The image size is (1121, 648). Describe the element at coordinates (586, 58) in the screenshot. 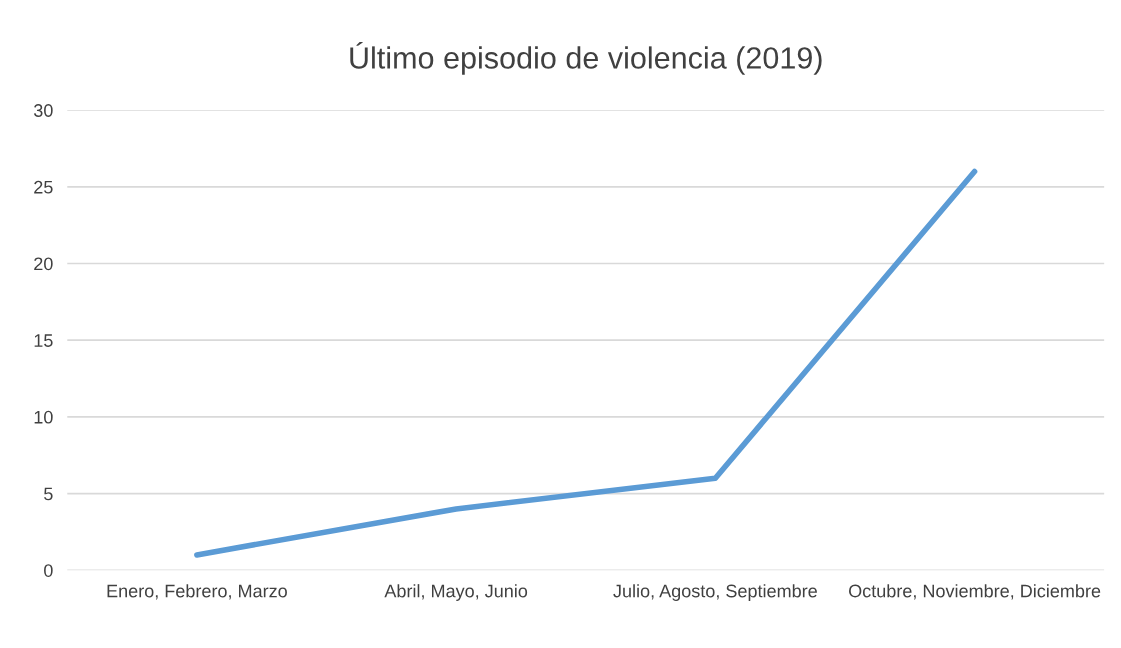

I see `chart-title: Último episodio de violencia (2019)` at that location.